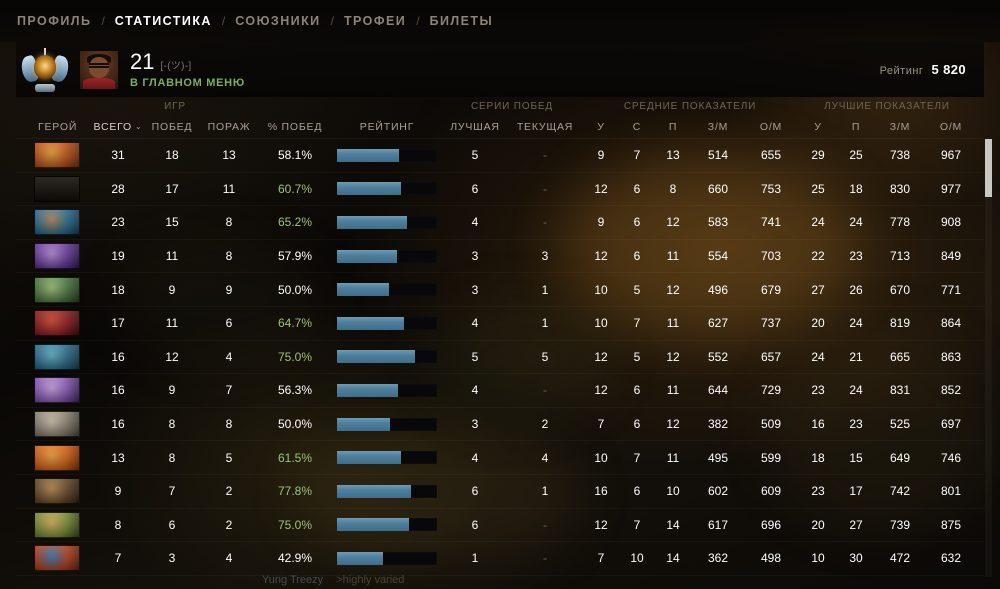 Image resolution: width=1000 pixels, height=589 pixels. What do you see at coordinates (988, 168) in the screenshot?
I see `scrollbar-thumb` at bounding box center [988, 168].